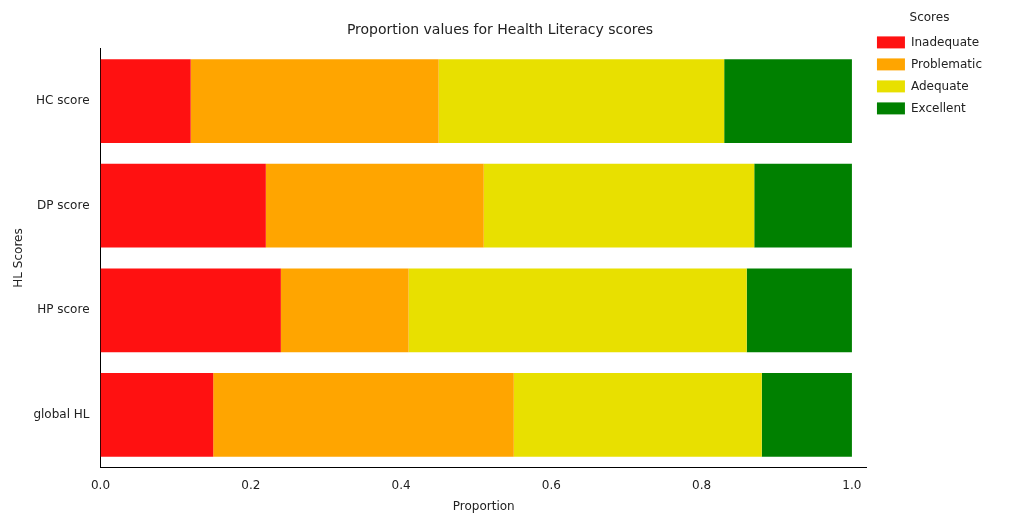 The image size is (1009, 526). What do you see at coordinates (483, 505) in the screenshot?
I see `x-axis-title: Proportion` at bounding box center [483, 505].